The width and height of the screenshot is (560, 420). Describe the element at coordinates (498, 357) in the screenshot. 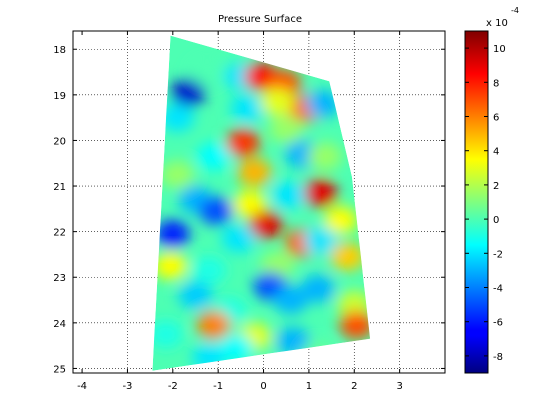

I see `colorbar-tick-label: -8` at that location.